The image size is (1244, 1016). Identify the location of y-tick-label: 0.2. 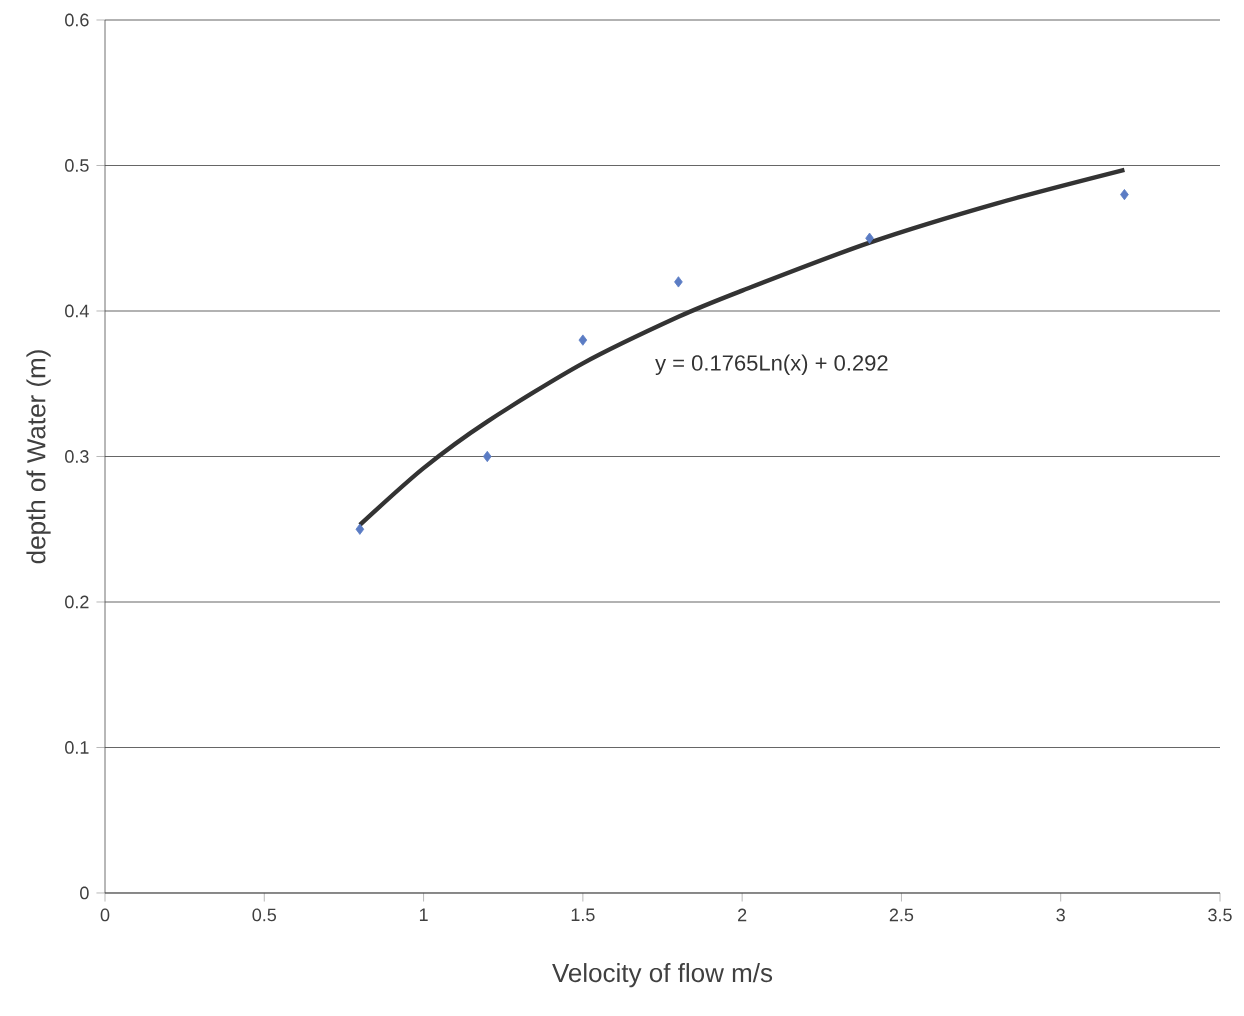
(77, 602).